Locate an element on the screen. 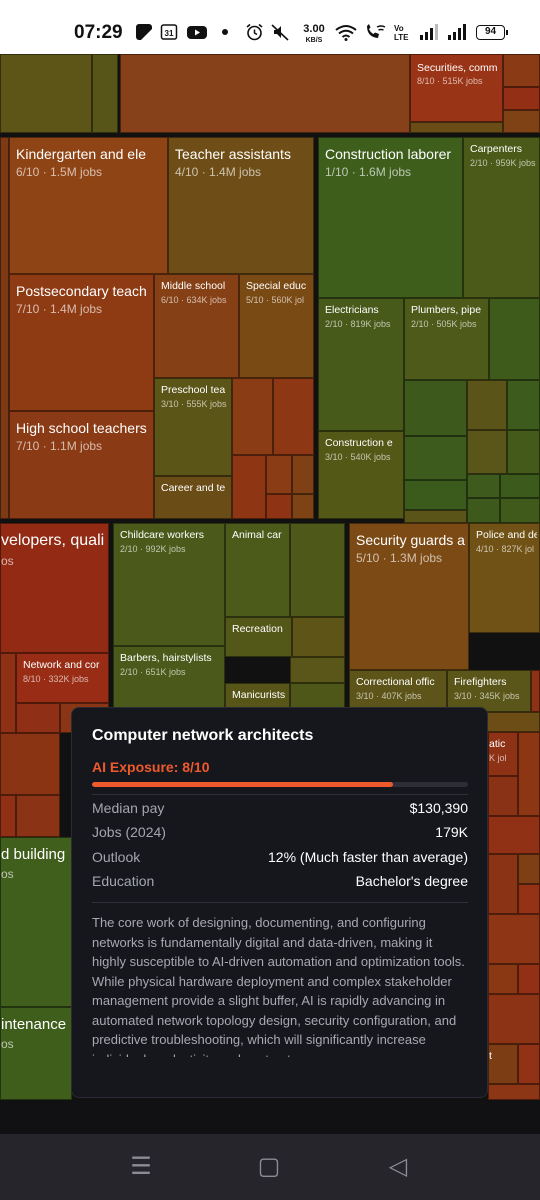 The width and height of the screenshot is (540, 1200). treemap-tile-correctional: Correctional offic 3/10 · 407K jobs is located at coordinates (398, 691).